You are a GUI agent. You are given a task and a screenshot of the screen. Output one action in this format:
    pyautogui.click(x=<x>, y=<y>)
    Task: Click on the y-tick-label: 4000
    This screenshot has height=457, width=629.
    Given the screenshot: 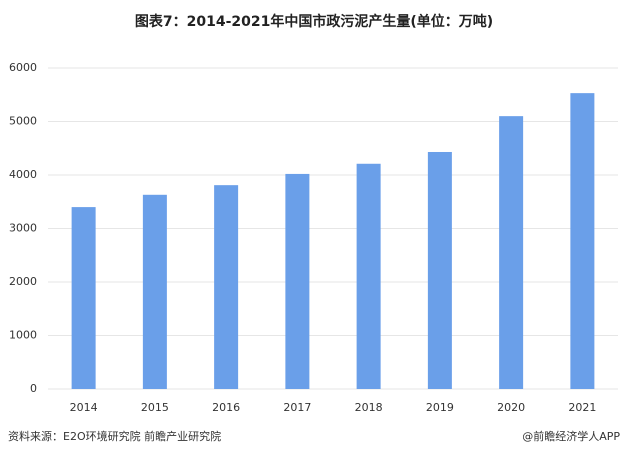 What is the action you would take?
    pyautogui.click(x=23, y=174)
    